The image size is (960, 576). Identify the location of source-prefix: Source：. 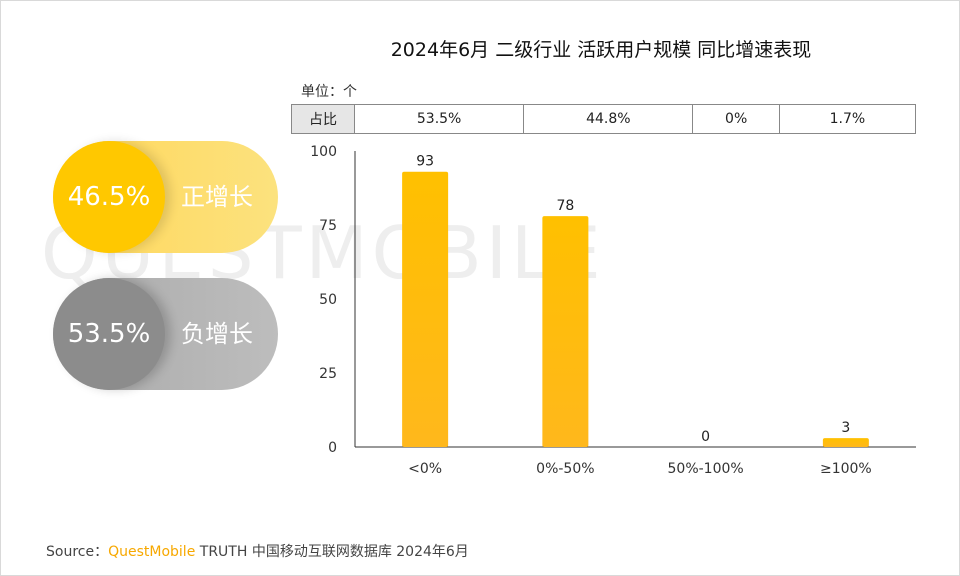
(77, 552).